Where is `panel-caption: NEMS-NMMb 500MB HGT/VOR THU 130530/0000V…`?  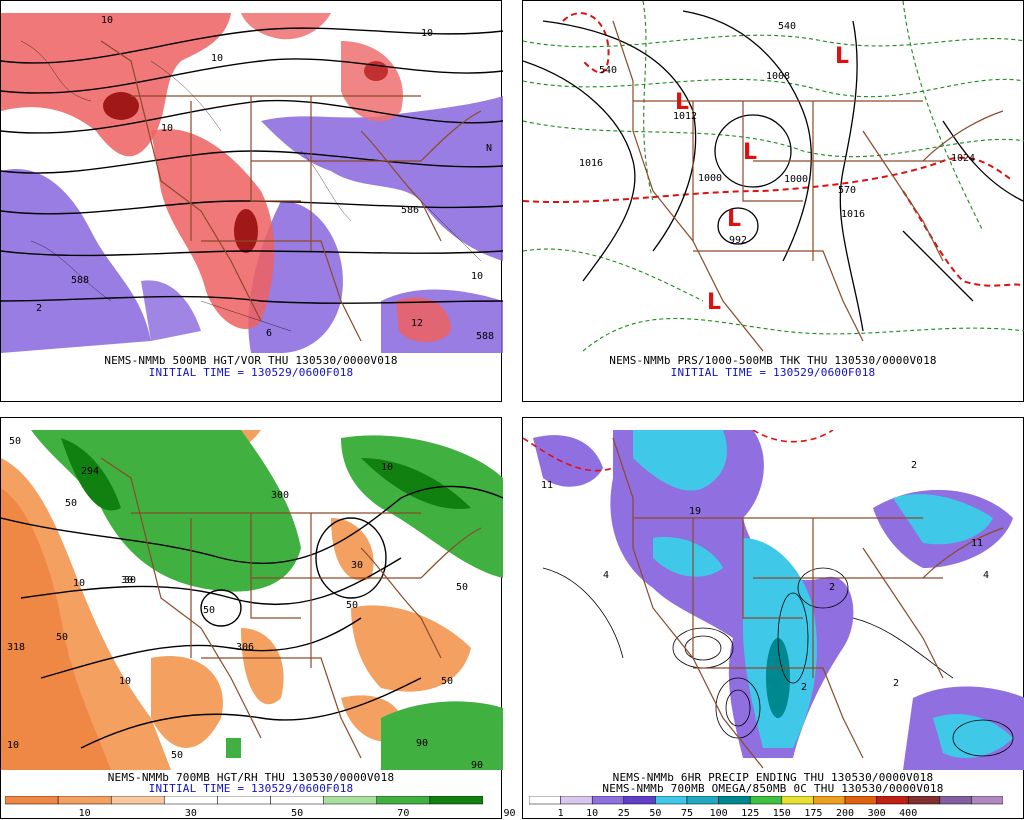
panel-caption: NEMS-NMMb 500MB HGT/VOR THU 130530/0000V… is located at coordinates (251, 360).